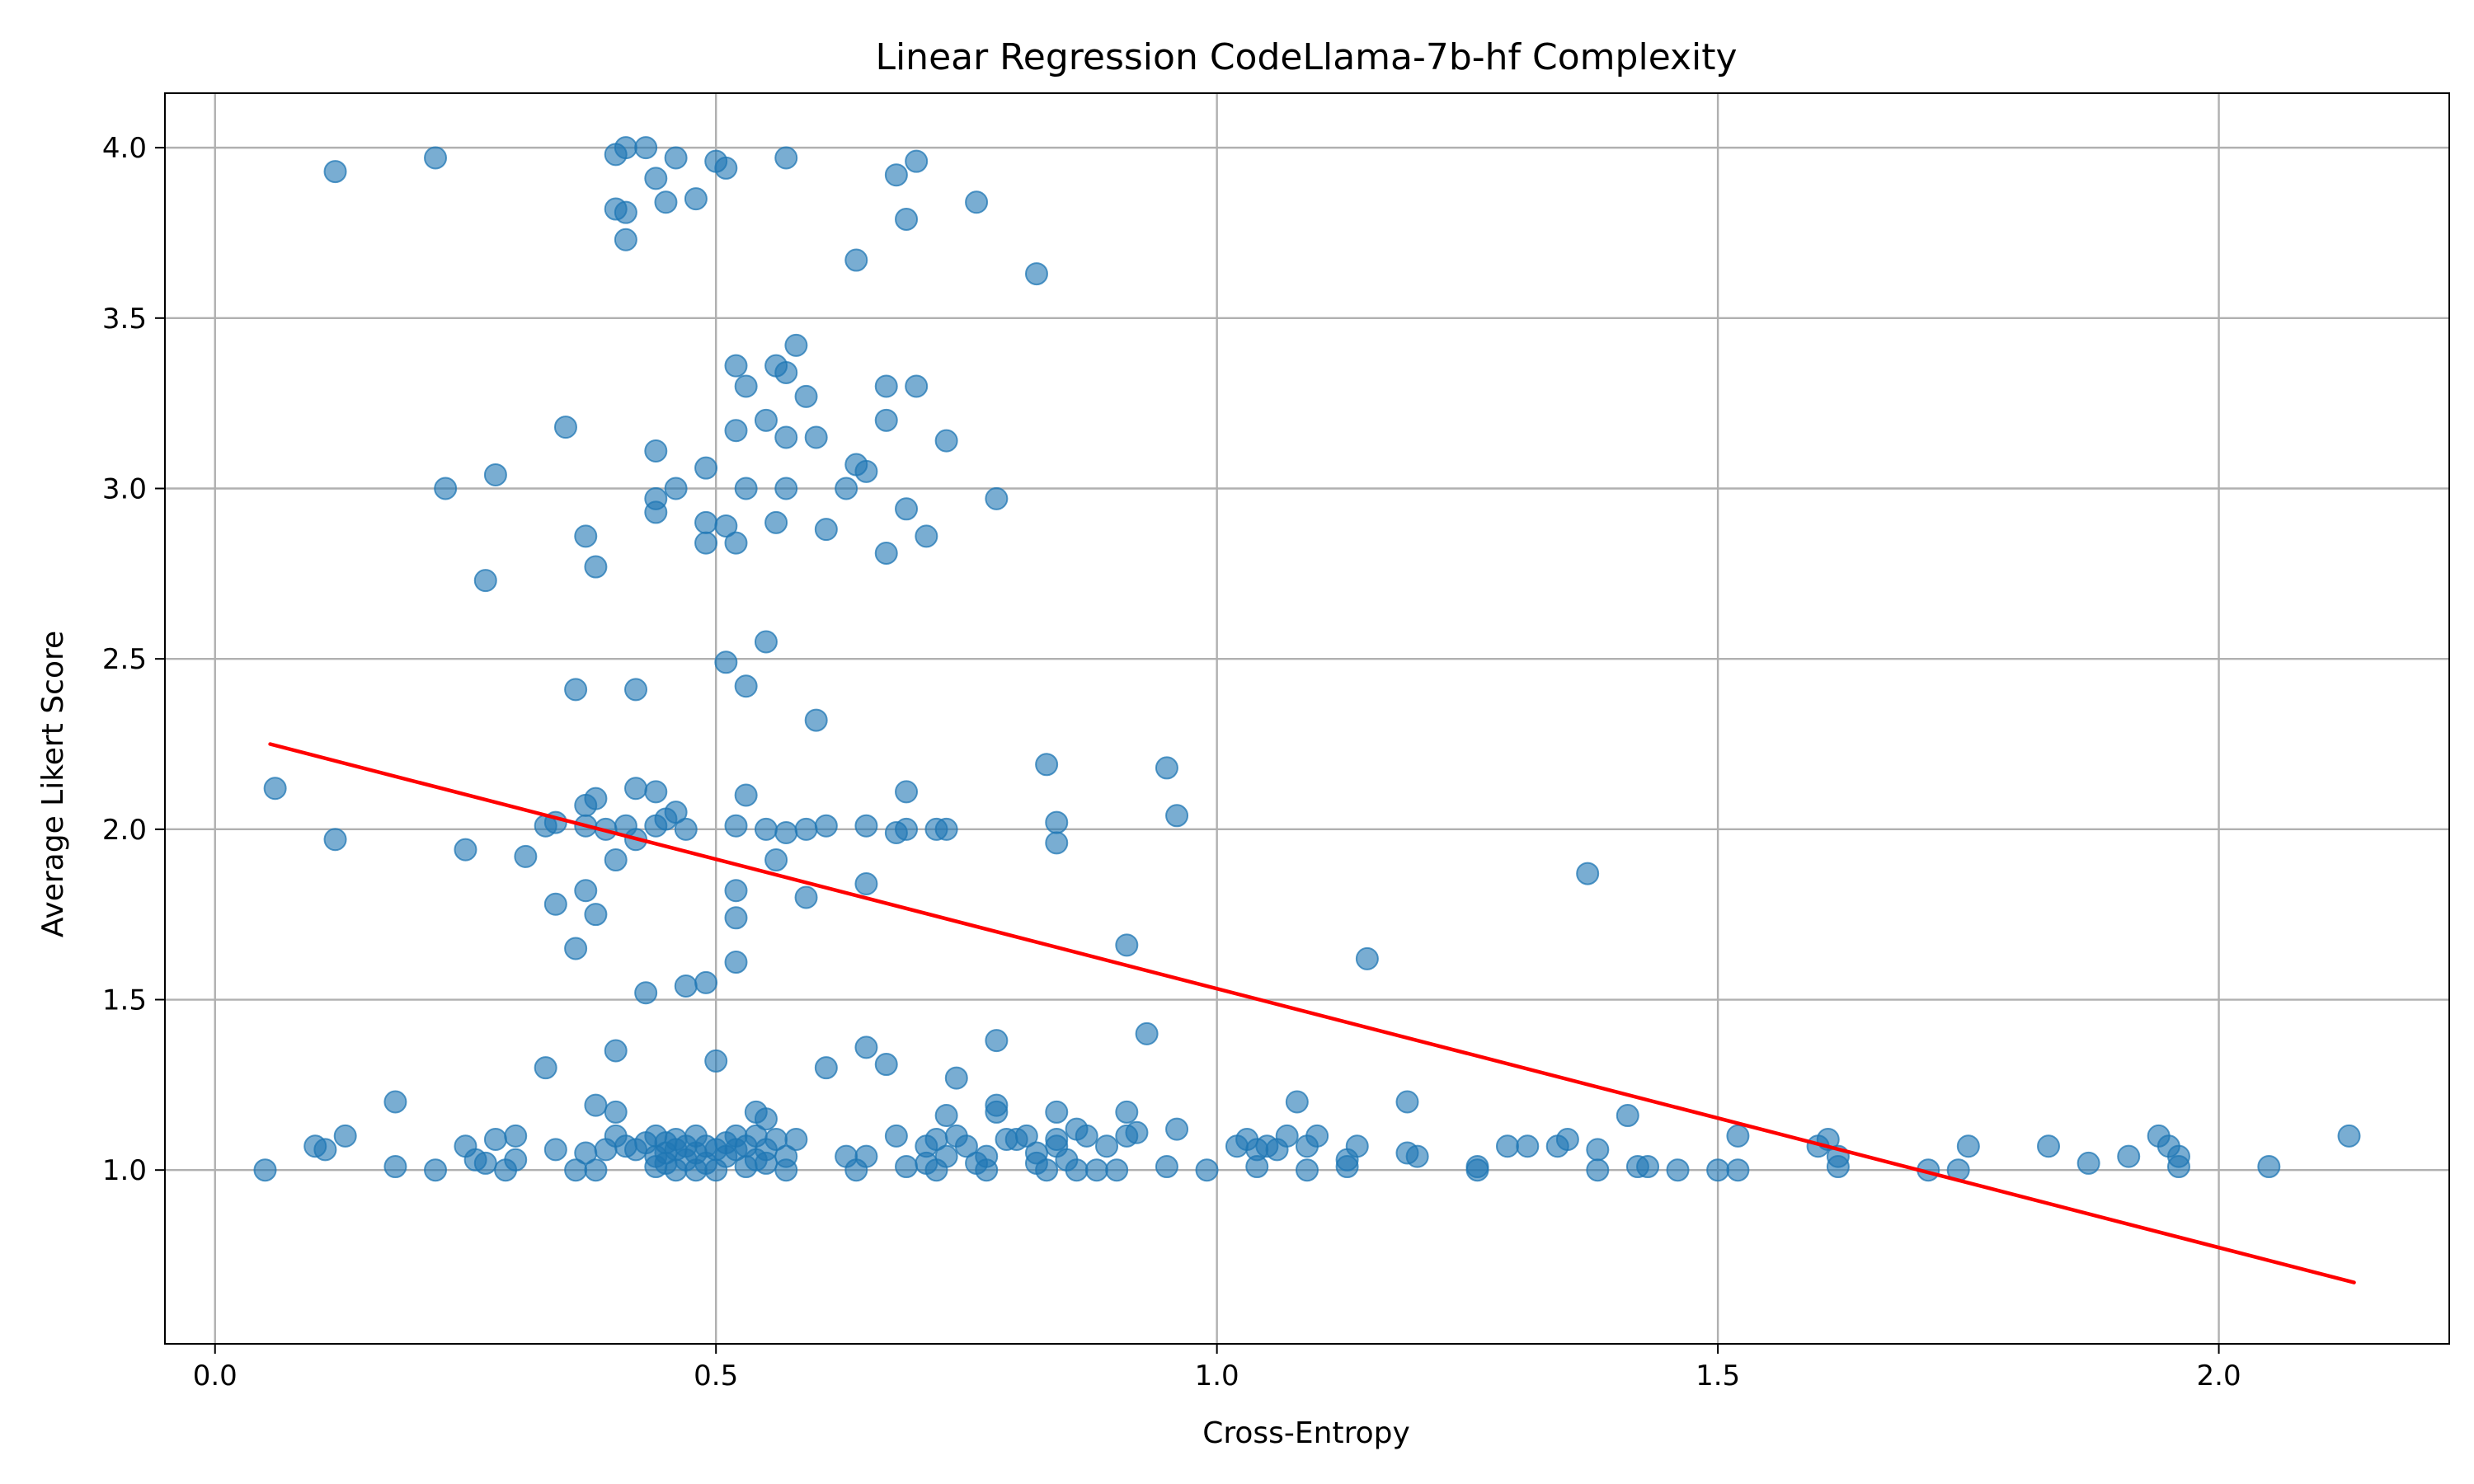  What do you see at coordinates (124, 1170) in the screenshot?
I see `y-tick-label: 1.0` at bounding box center [124, 1170].